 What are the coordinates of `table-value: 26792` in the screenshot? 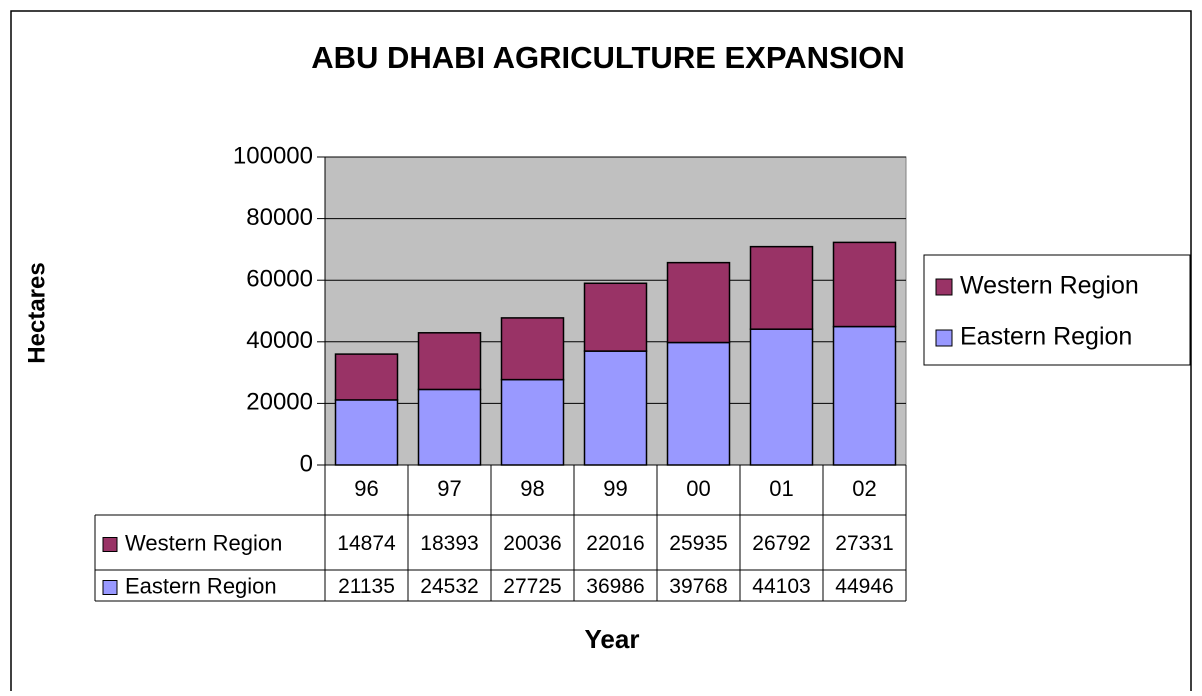 It's located at (781, 543).